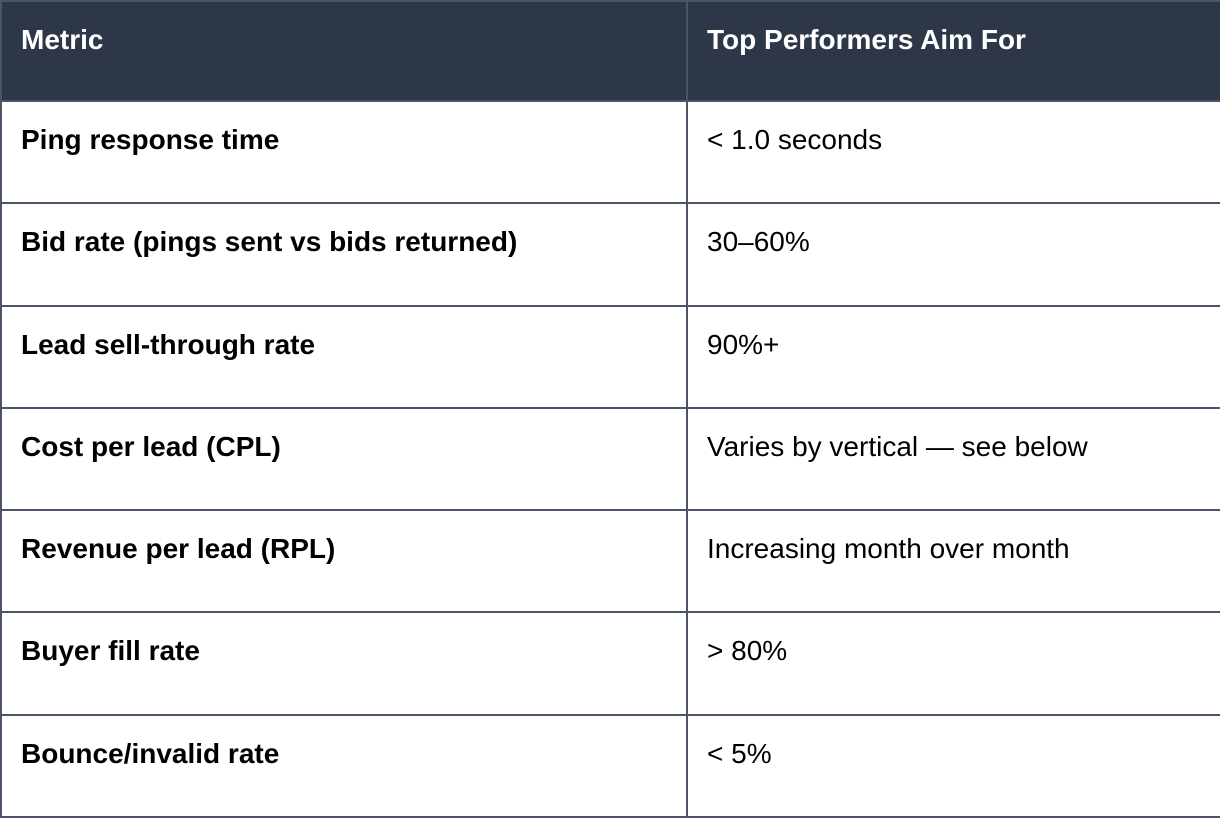  Describe the element at coordinates (344, 765) in the screenshot. I see `metric-cell: Bounce/invalid rate` at that location.